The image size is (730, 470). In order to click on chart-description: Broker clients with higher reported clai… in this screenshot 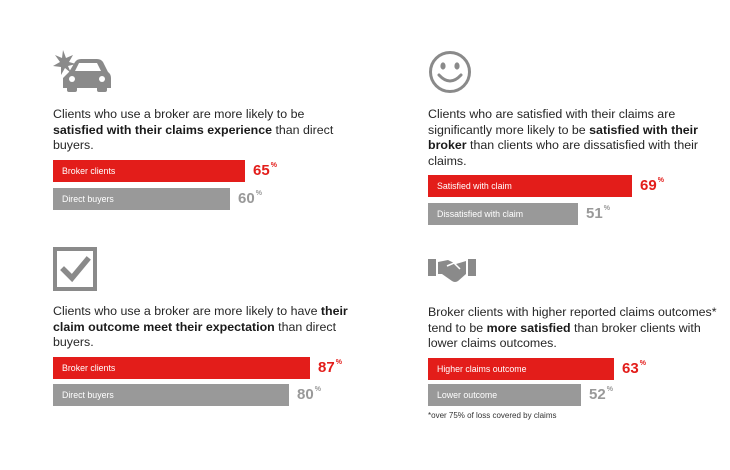, I will do `click(578, 328)`.